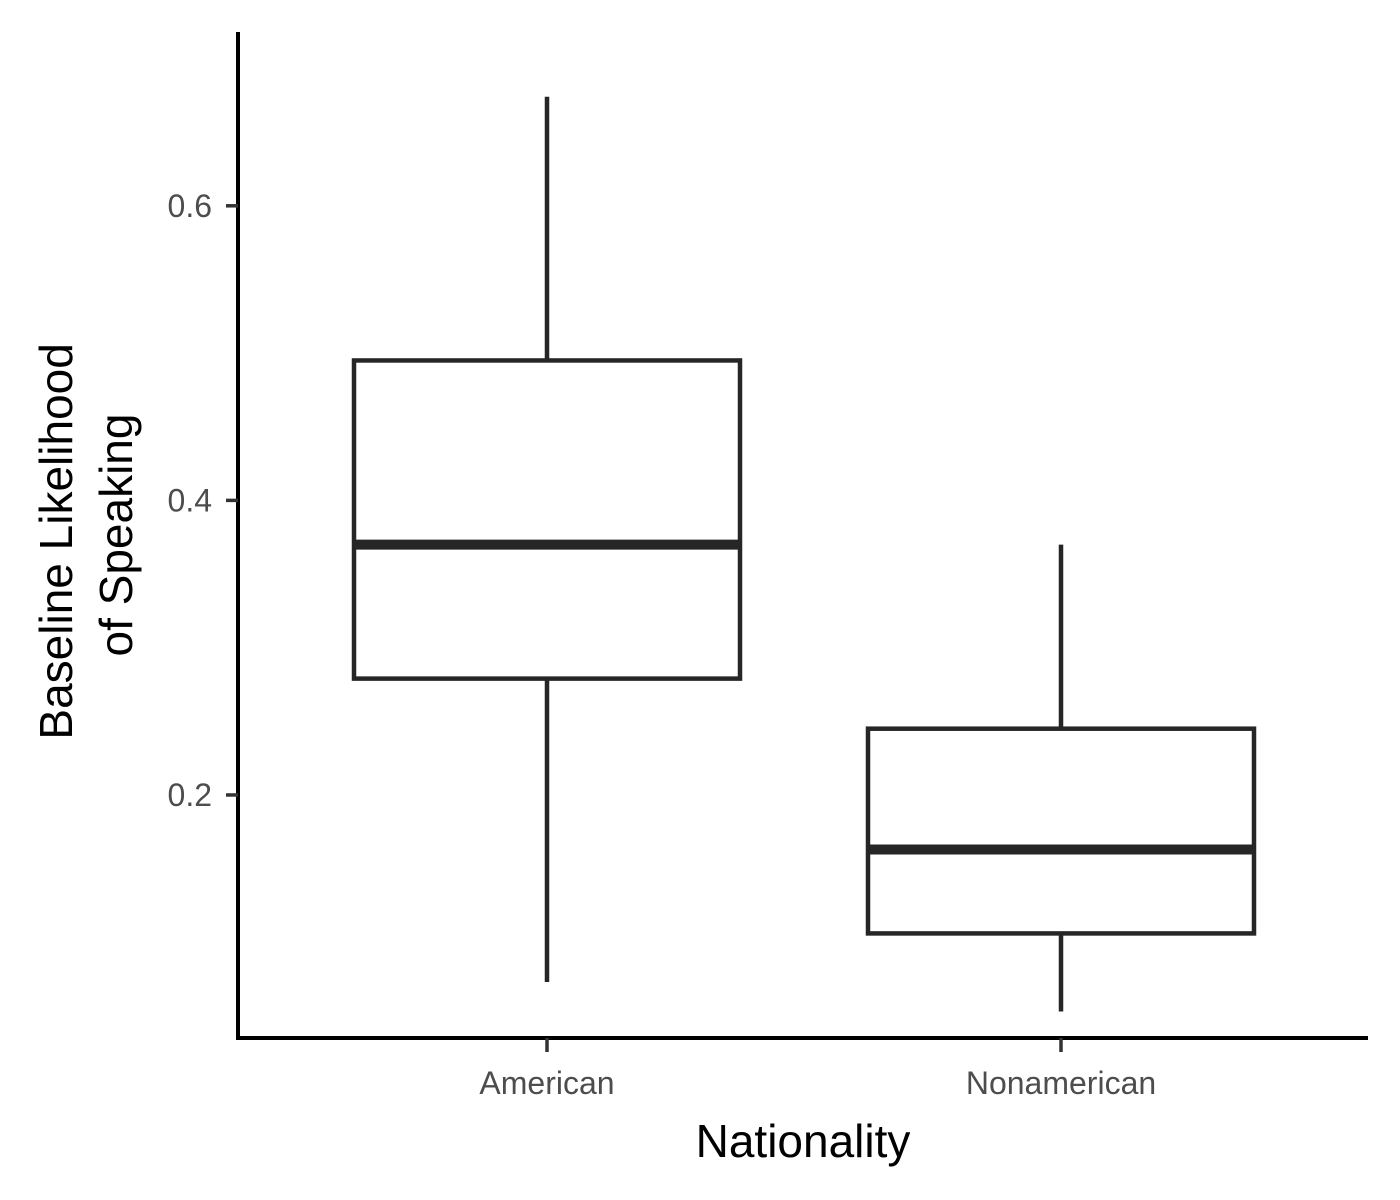  What do you see at coordinates (547, 519) in the screenshot?
I see `iqr-box-american` at bounding box center [547, 519].